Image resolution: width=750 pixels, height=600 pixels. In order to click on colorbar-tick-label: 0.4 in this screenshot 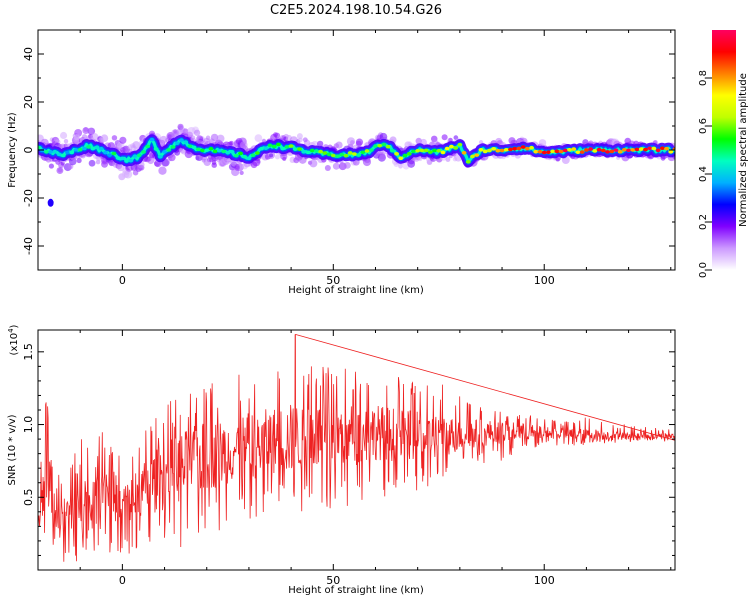, I will do `click(703, 174)`.